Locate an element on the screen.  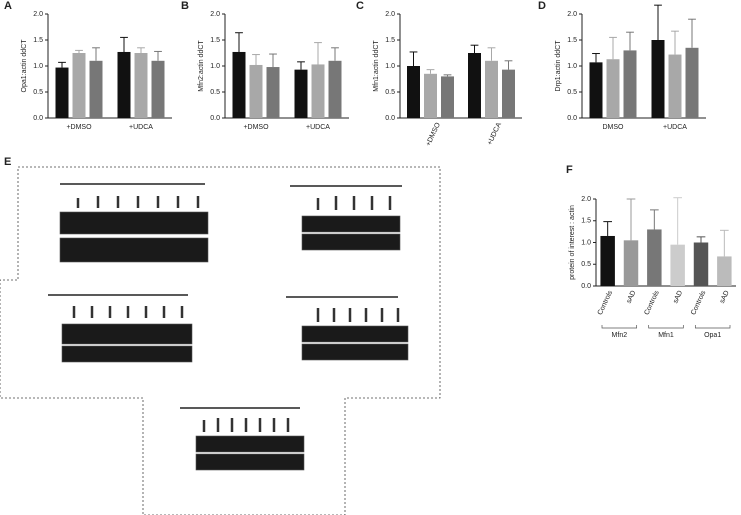
panel-label: E is located at coordinates (7, 162).